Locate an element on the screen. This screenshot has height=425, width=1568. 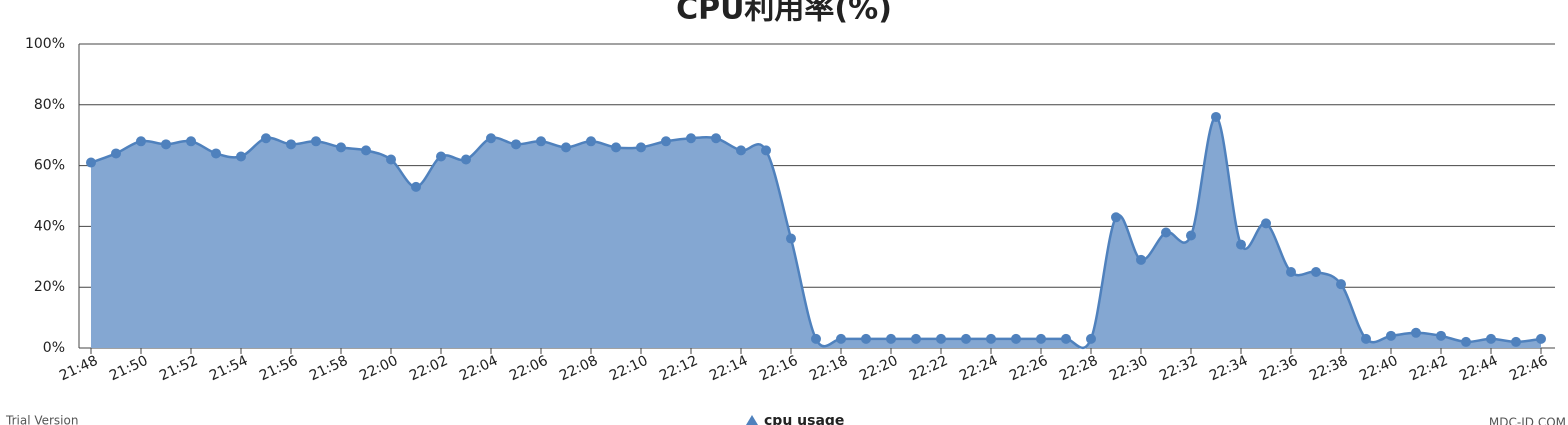
x-tick-label: 21:48 is located at coordinates (78, 369).